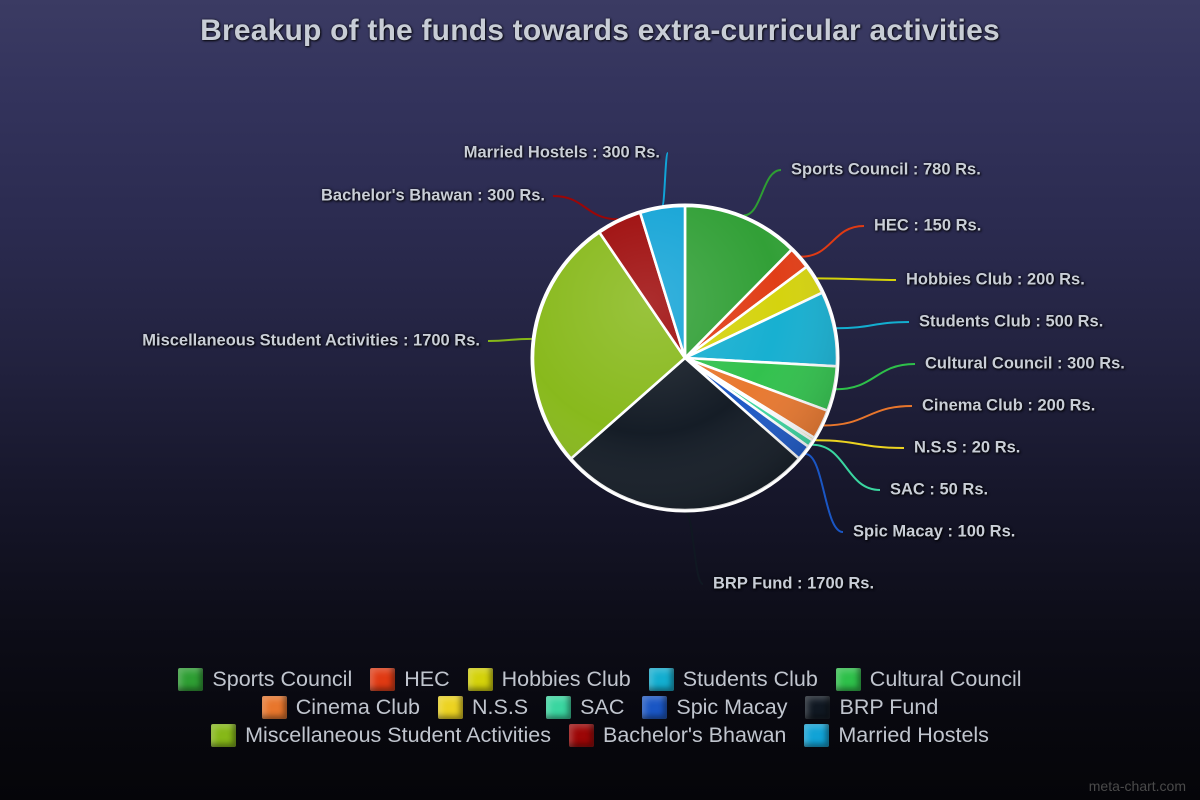 The image size is (1200, 800). Describe the element at coordinates (886, 169) in the screenshot. I see `callout-sports-council: Sports Council : 780 Rs.` at that location.